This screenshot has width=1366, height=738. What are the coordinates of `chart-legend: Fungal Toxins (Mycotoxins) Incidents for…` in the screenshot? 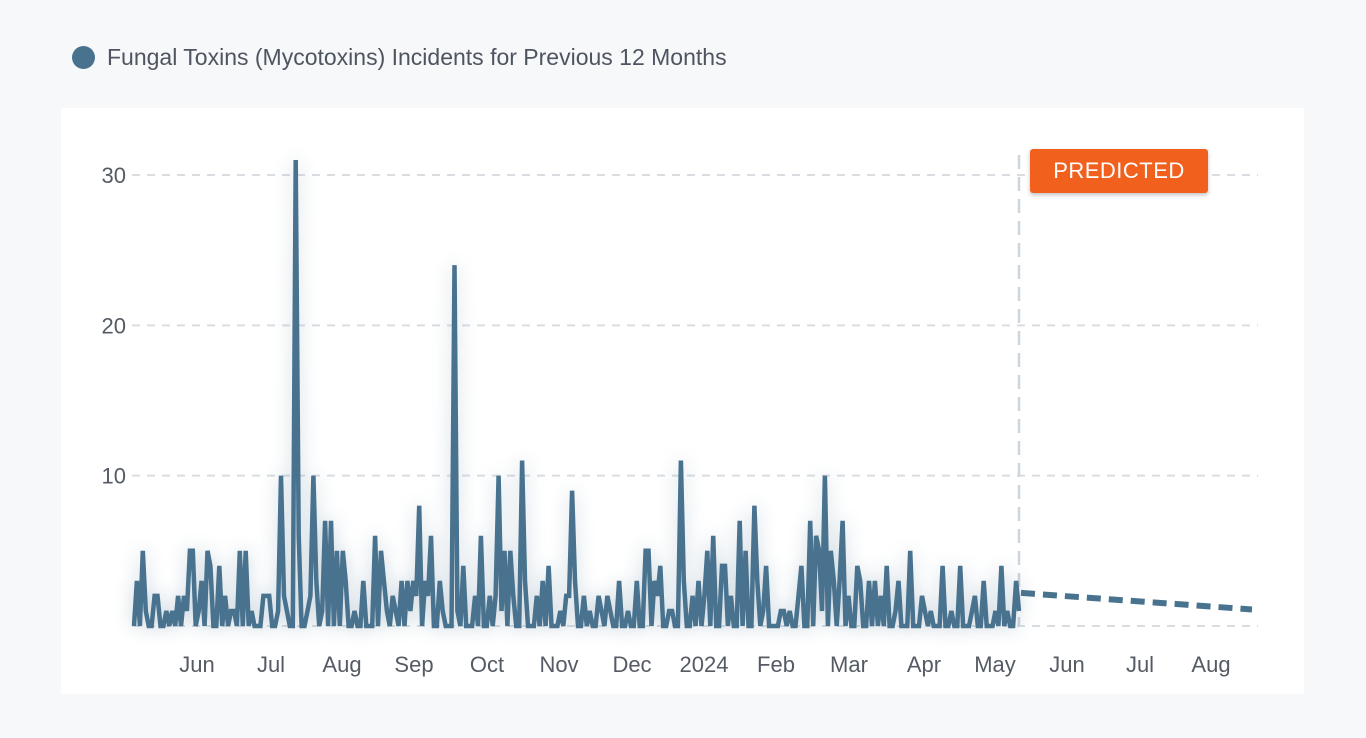 It's located at (399, 57).